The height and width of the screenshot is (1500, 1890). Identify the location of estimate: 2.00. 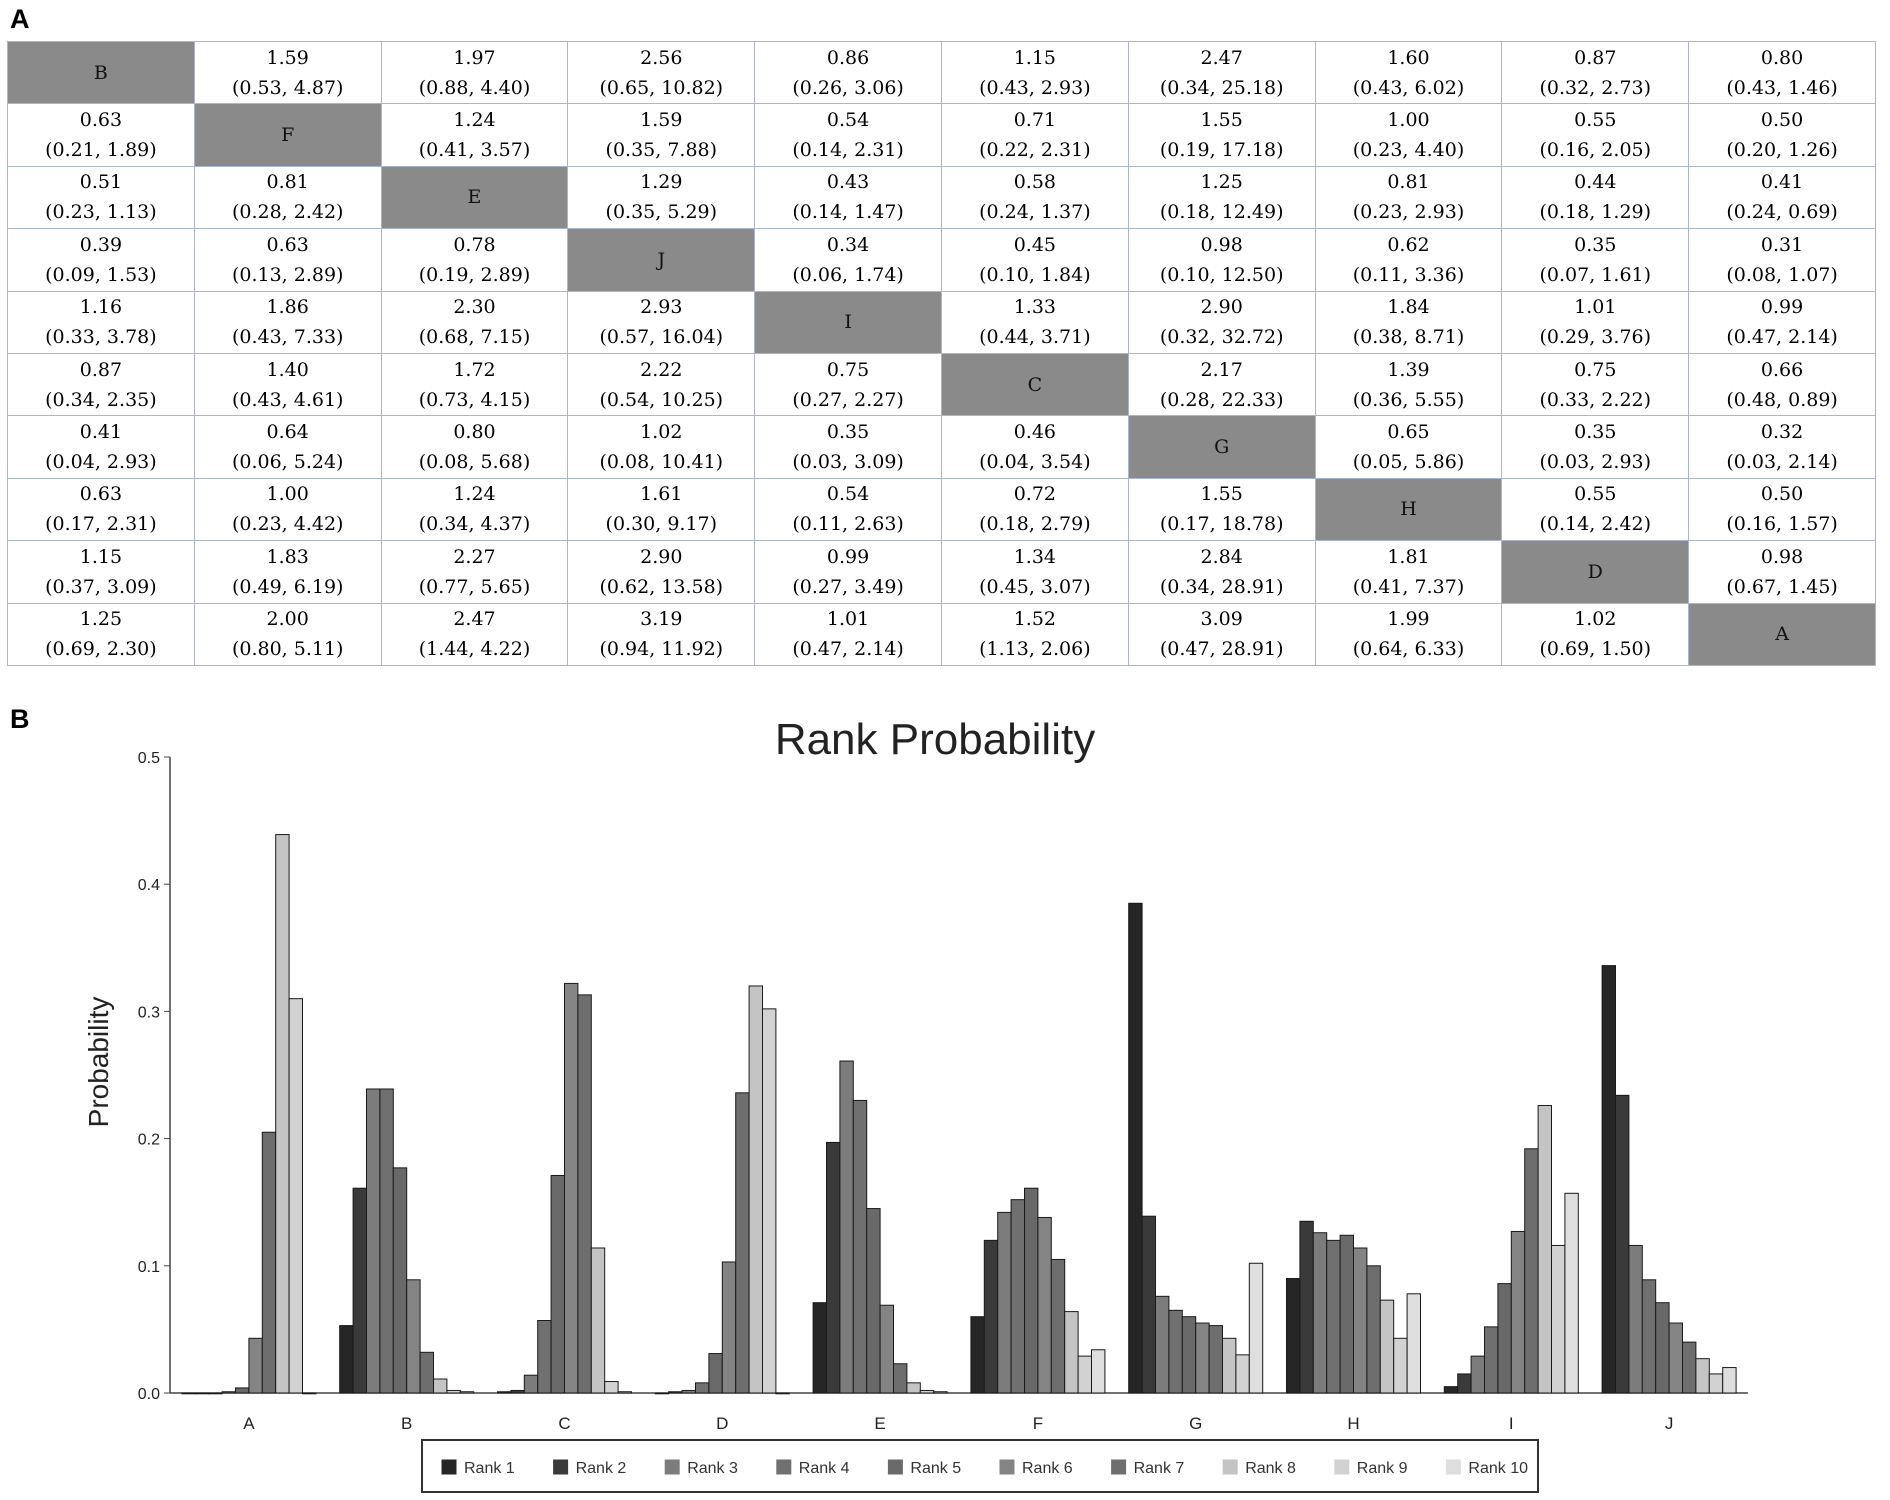
(287, 619).